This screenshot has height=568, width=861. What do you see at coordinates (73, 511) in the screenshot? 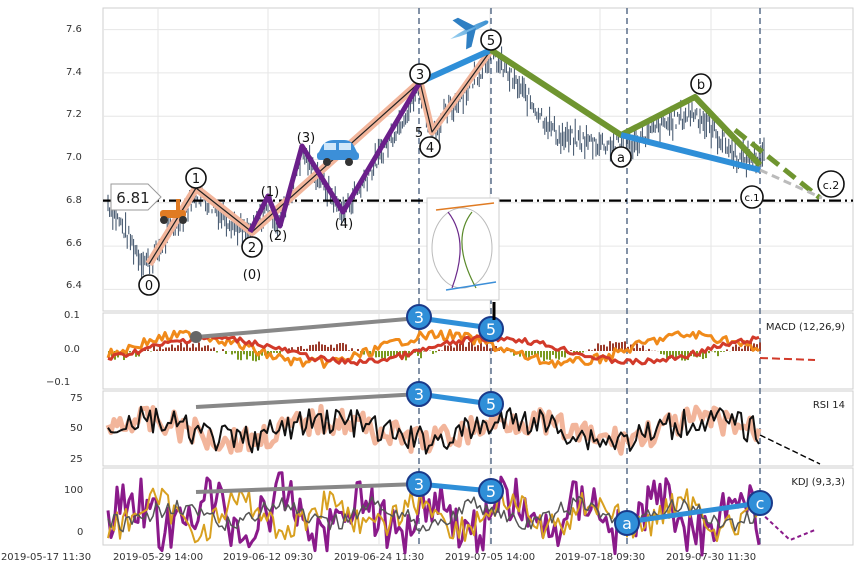
I see `kdj-y-ticks: 100 0` at bounding box center [73, 511].